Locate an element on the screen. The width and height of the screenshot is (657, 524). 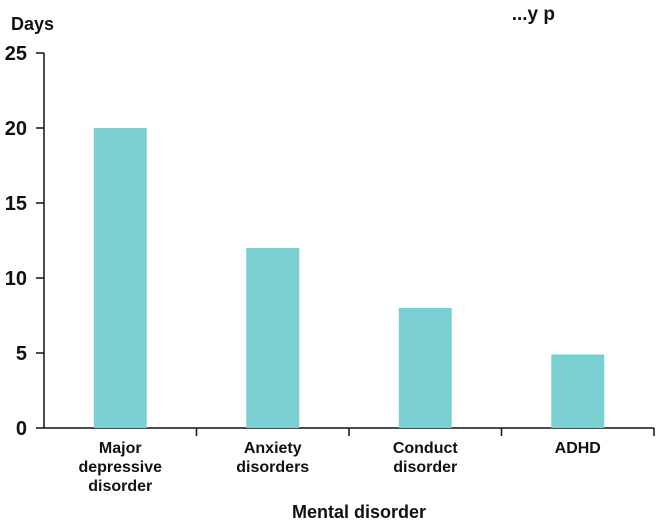
x-tick-label: Major is located at coordinates (120, 448).